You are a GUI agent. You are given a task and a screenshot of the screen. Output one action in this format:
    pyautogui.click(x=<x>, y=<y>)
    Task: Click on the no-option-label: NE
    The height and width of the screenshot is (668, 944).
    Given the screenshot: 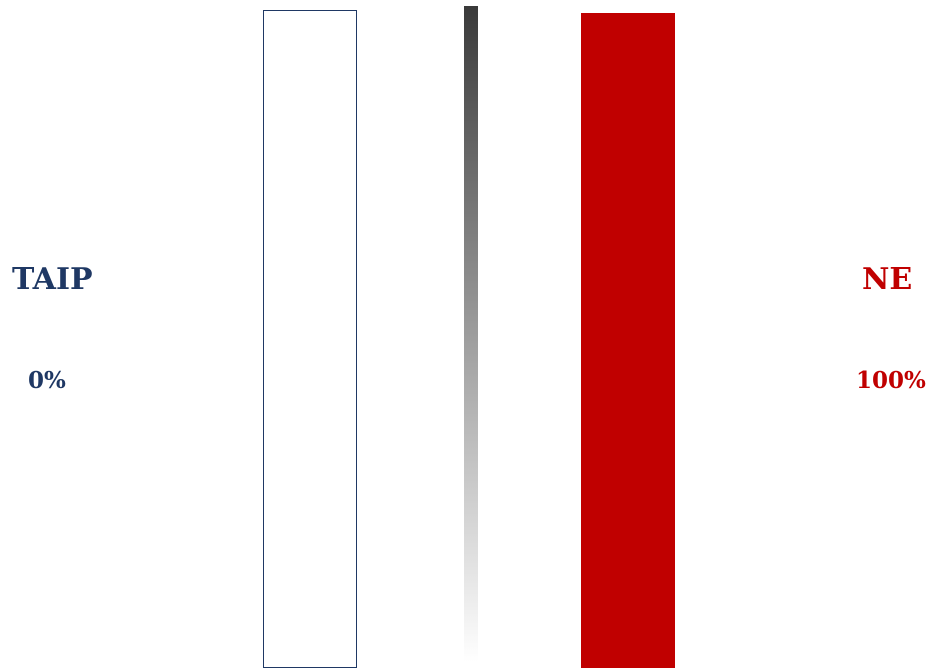 What is the action you would take?
    pyautogui.click(x=887, y=279)
    